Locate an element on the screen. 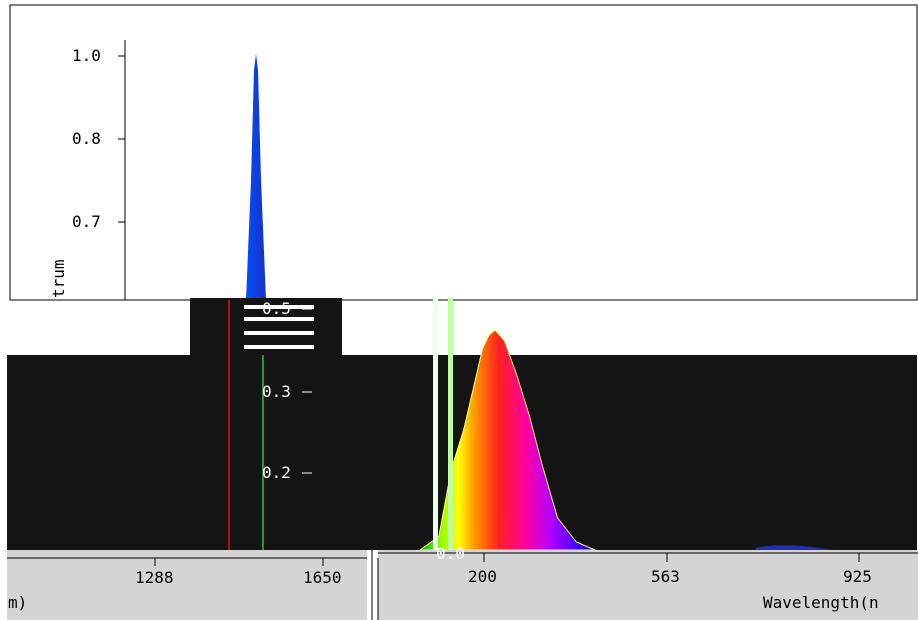  right-x-ticks: 200 563 925 is located at coordinates (670, 569).